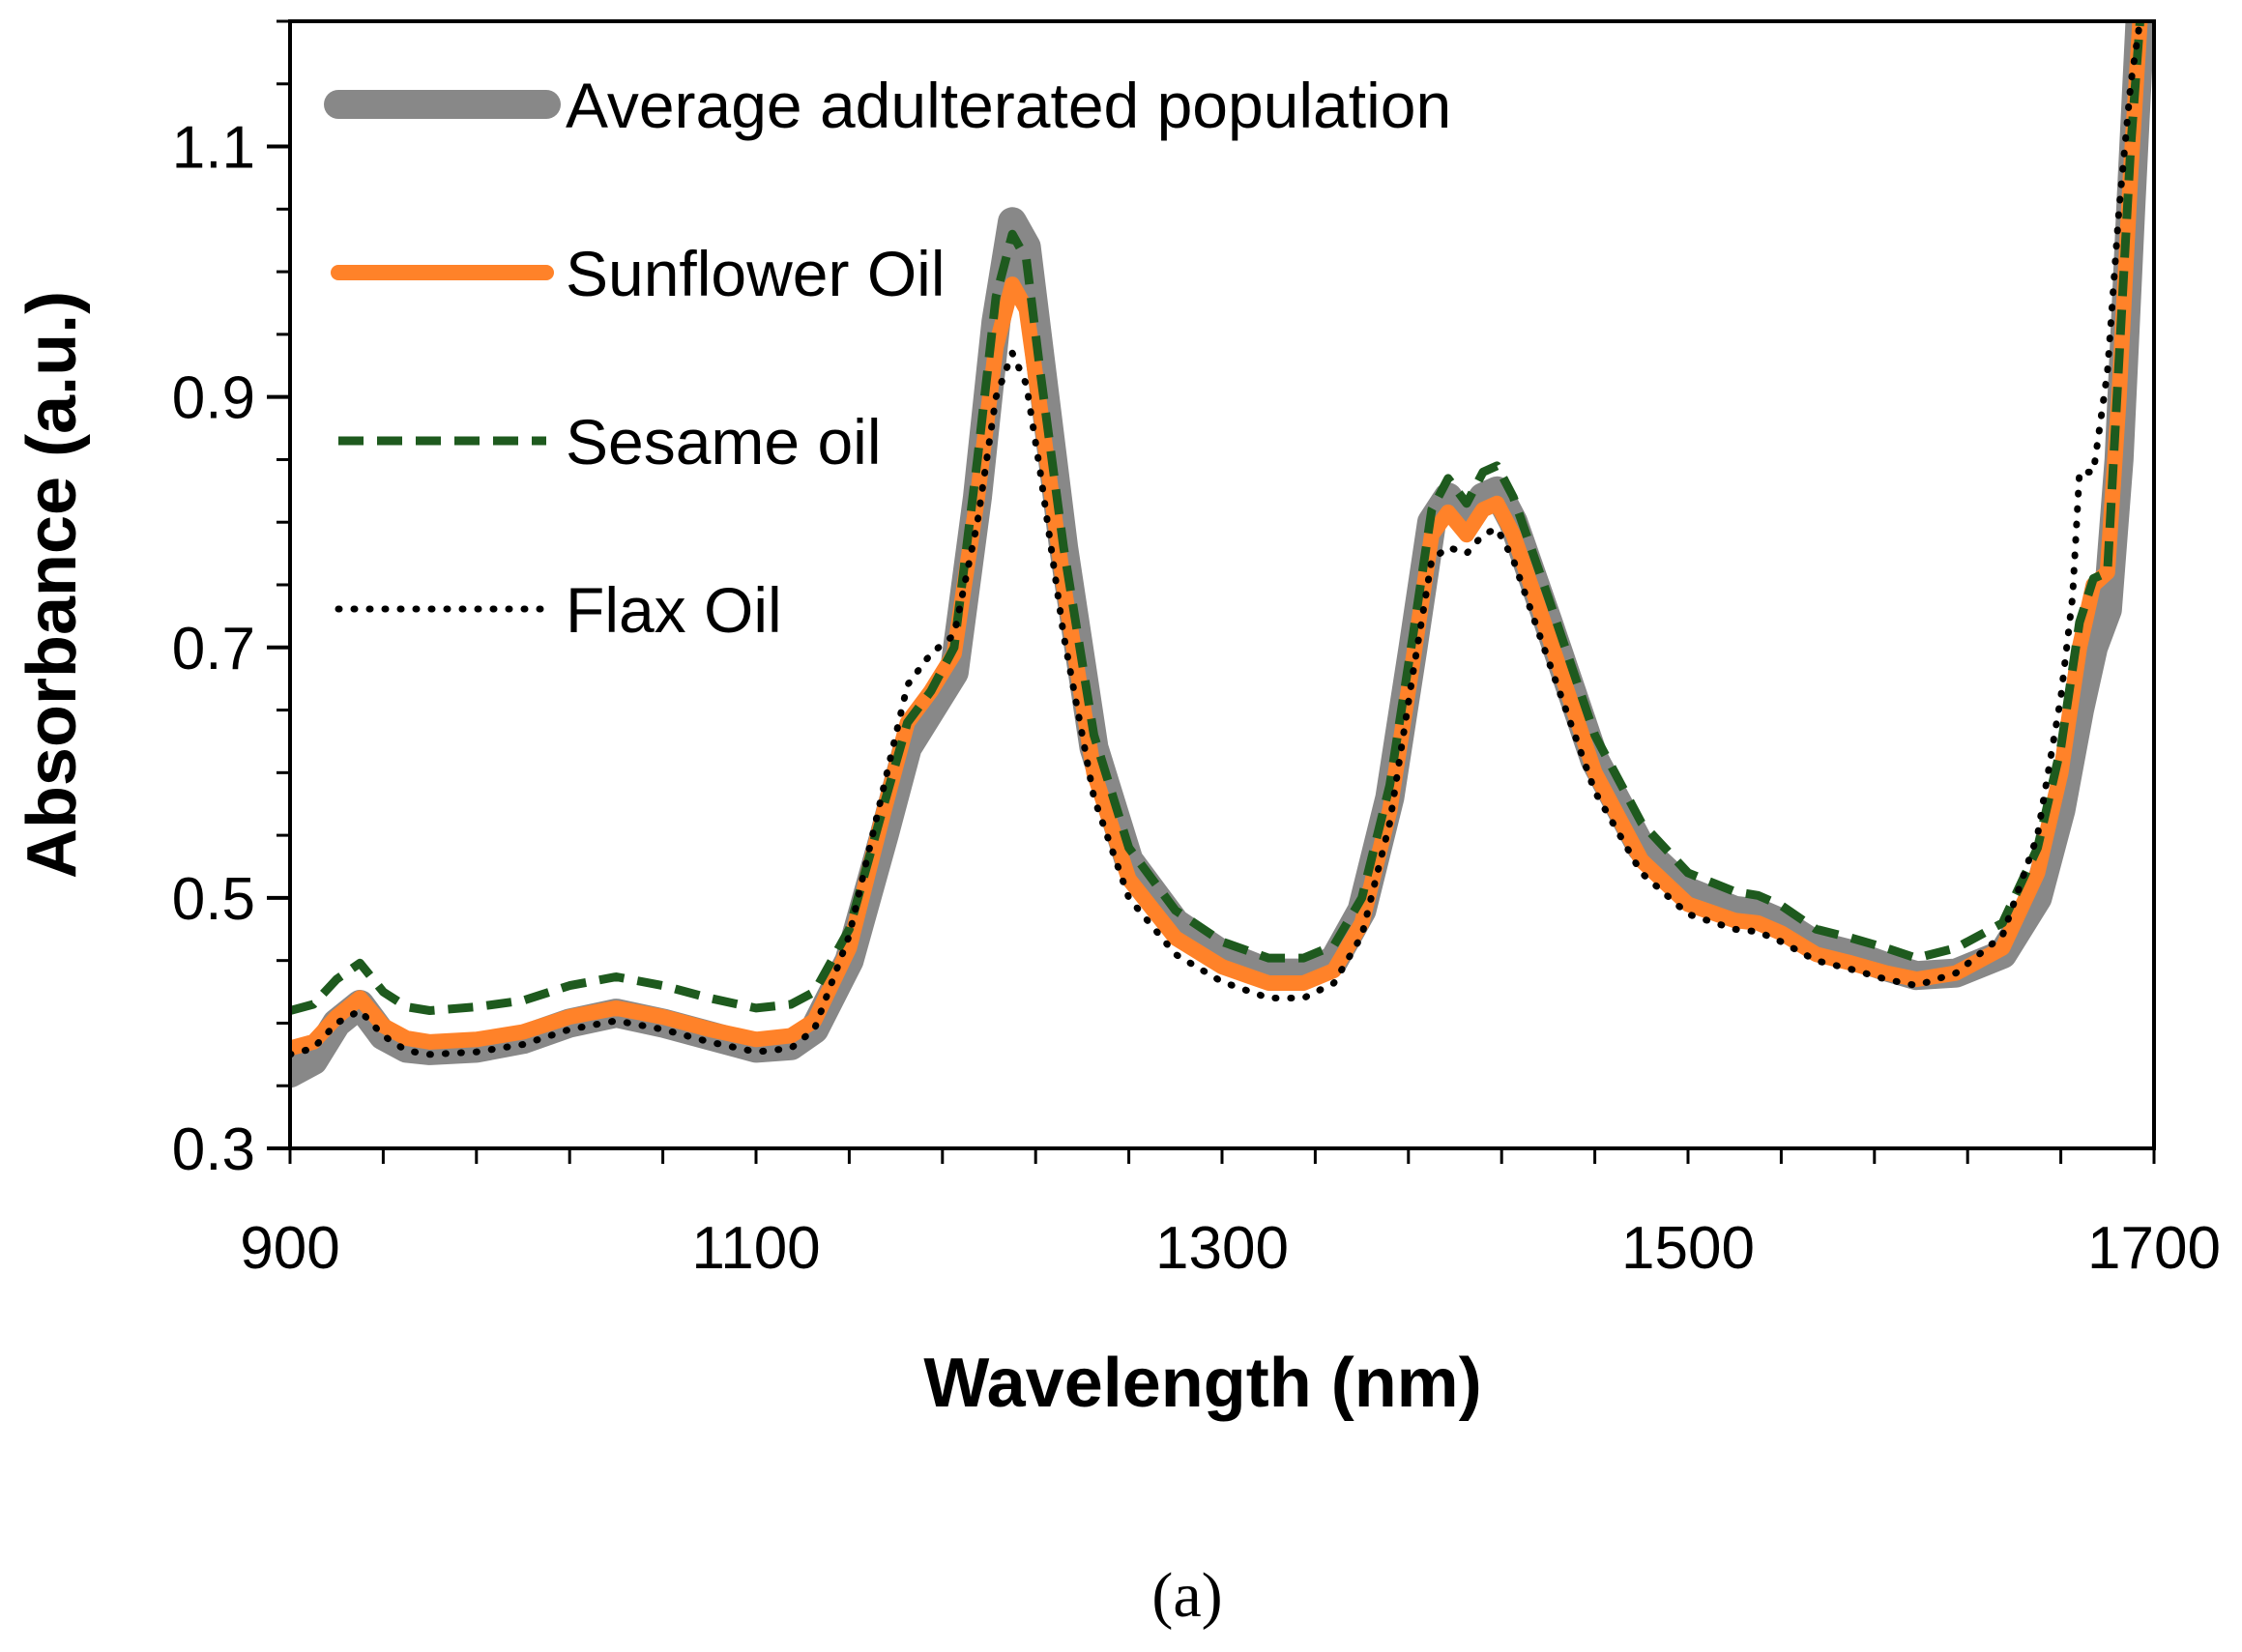 This screenshot has height=1652, width=2242. Describe the element at coordinates (214, 899) in the screenshot. I see `y-tick-label: 0.5` at that location.